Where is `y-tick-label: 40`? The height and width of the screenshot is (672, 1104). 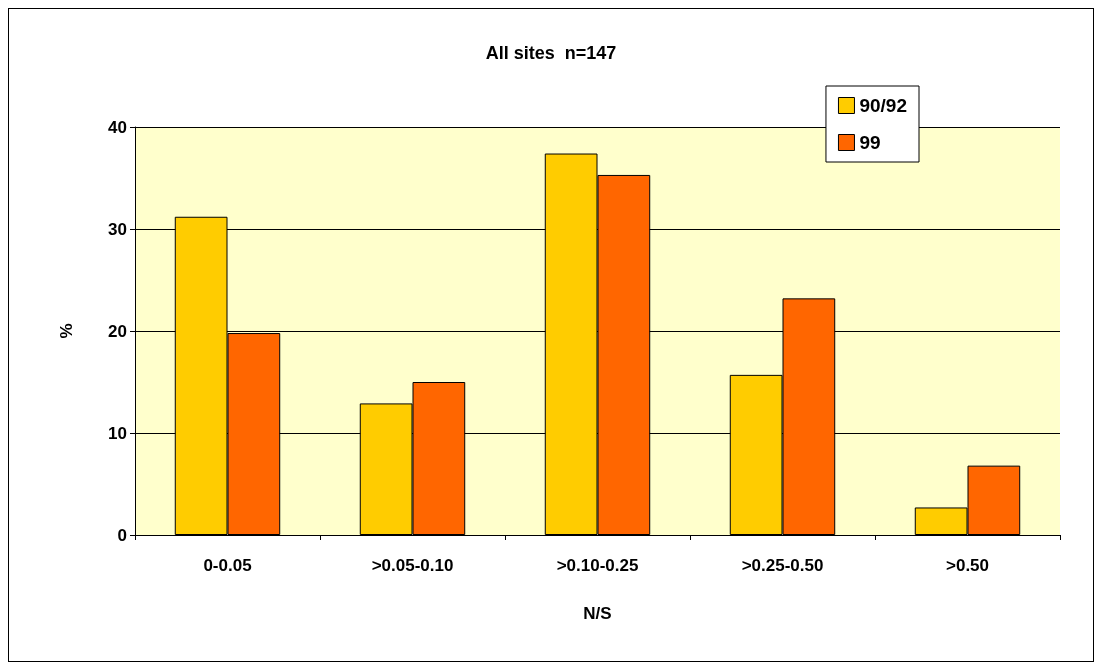
y-tick-label: 40 is located at coordinates (117, 127).